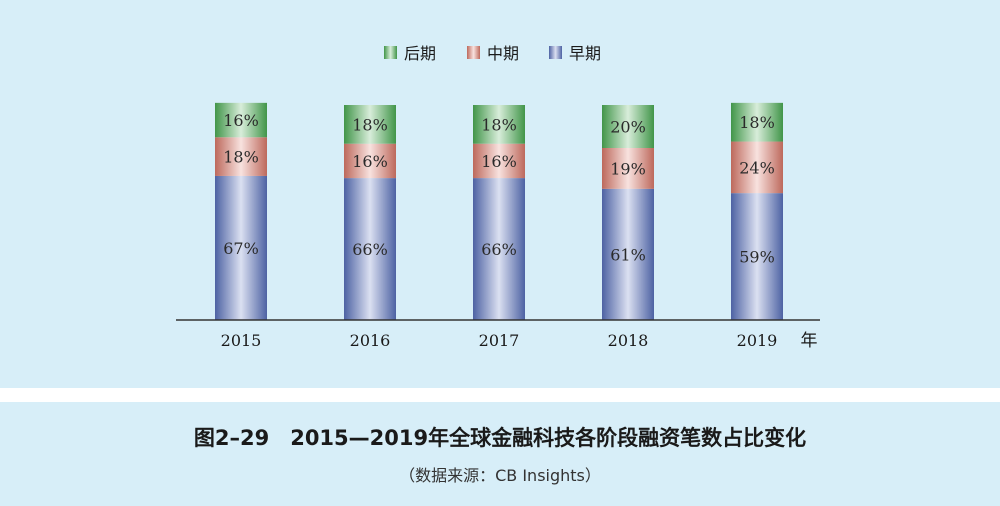  Describe the element at coordinates (370, 340) in the screenshot. I see `x-tick-label: 2016` at that location.